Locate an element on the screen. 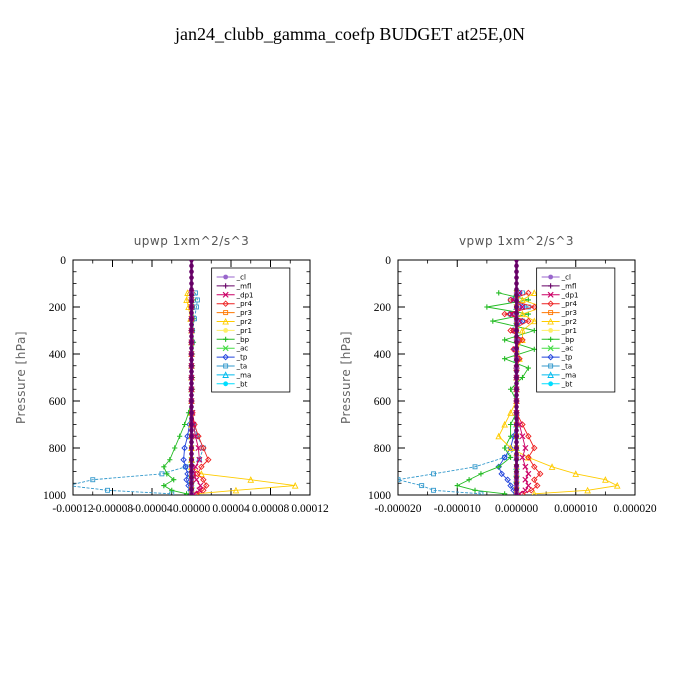 The image size is (700, 700). x-tick-label: 0.00012 is located at coordinates (310, 509).